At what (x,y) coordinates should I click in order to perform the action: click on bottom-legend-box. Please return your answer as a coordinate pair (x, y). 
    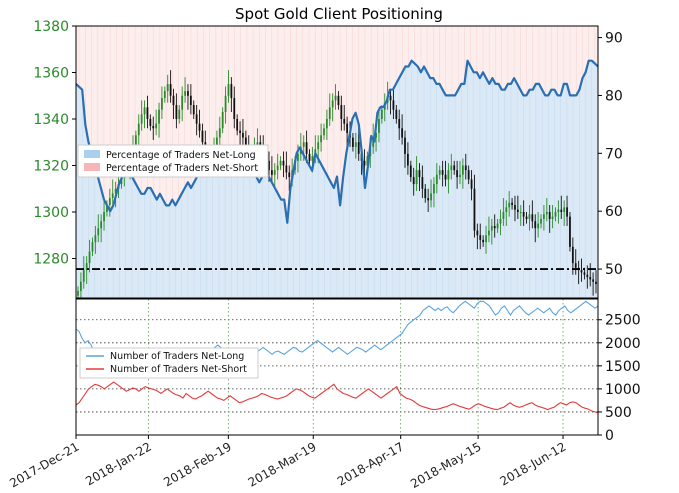
    Looking at the image, I should click on (169, 363).